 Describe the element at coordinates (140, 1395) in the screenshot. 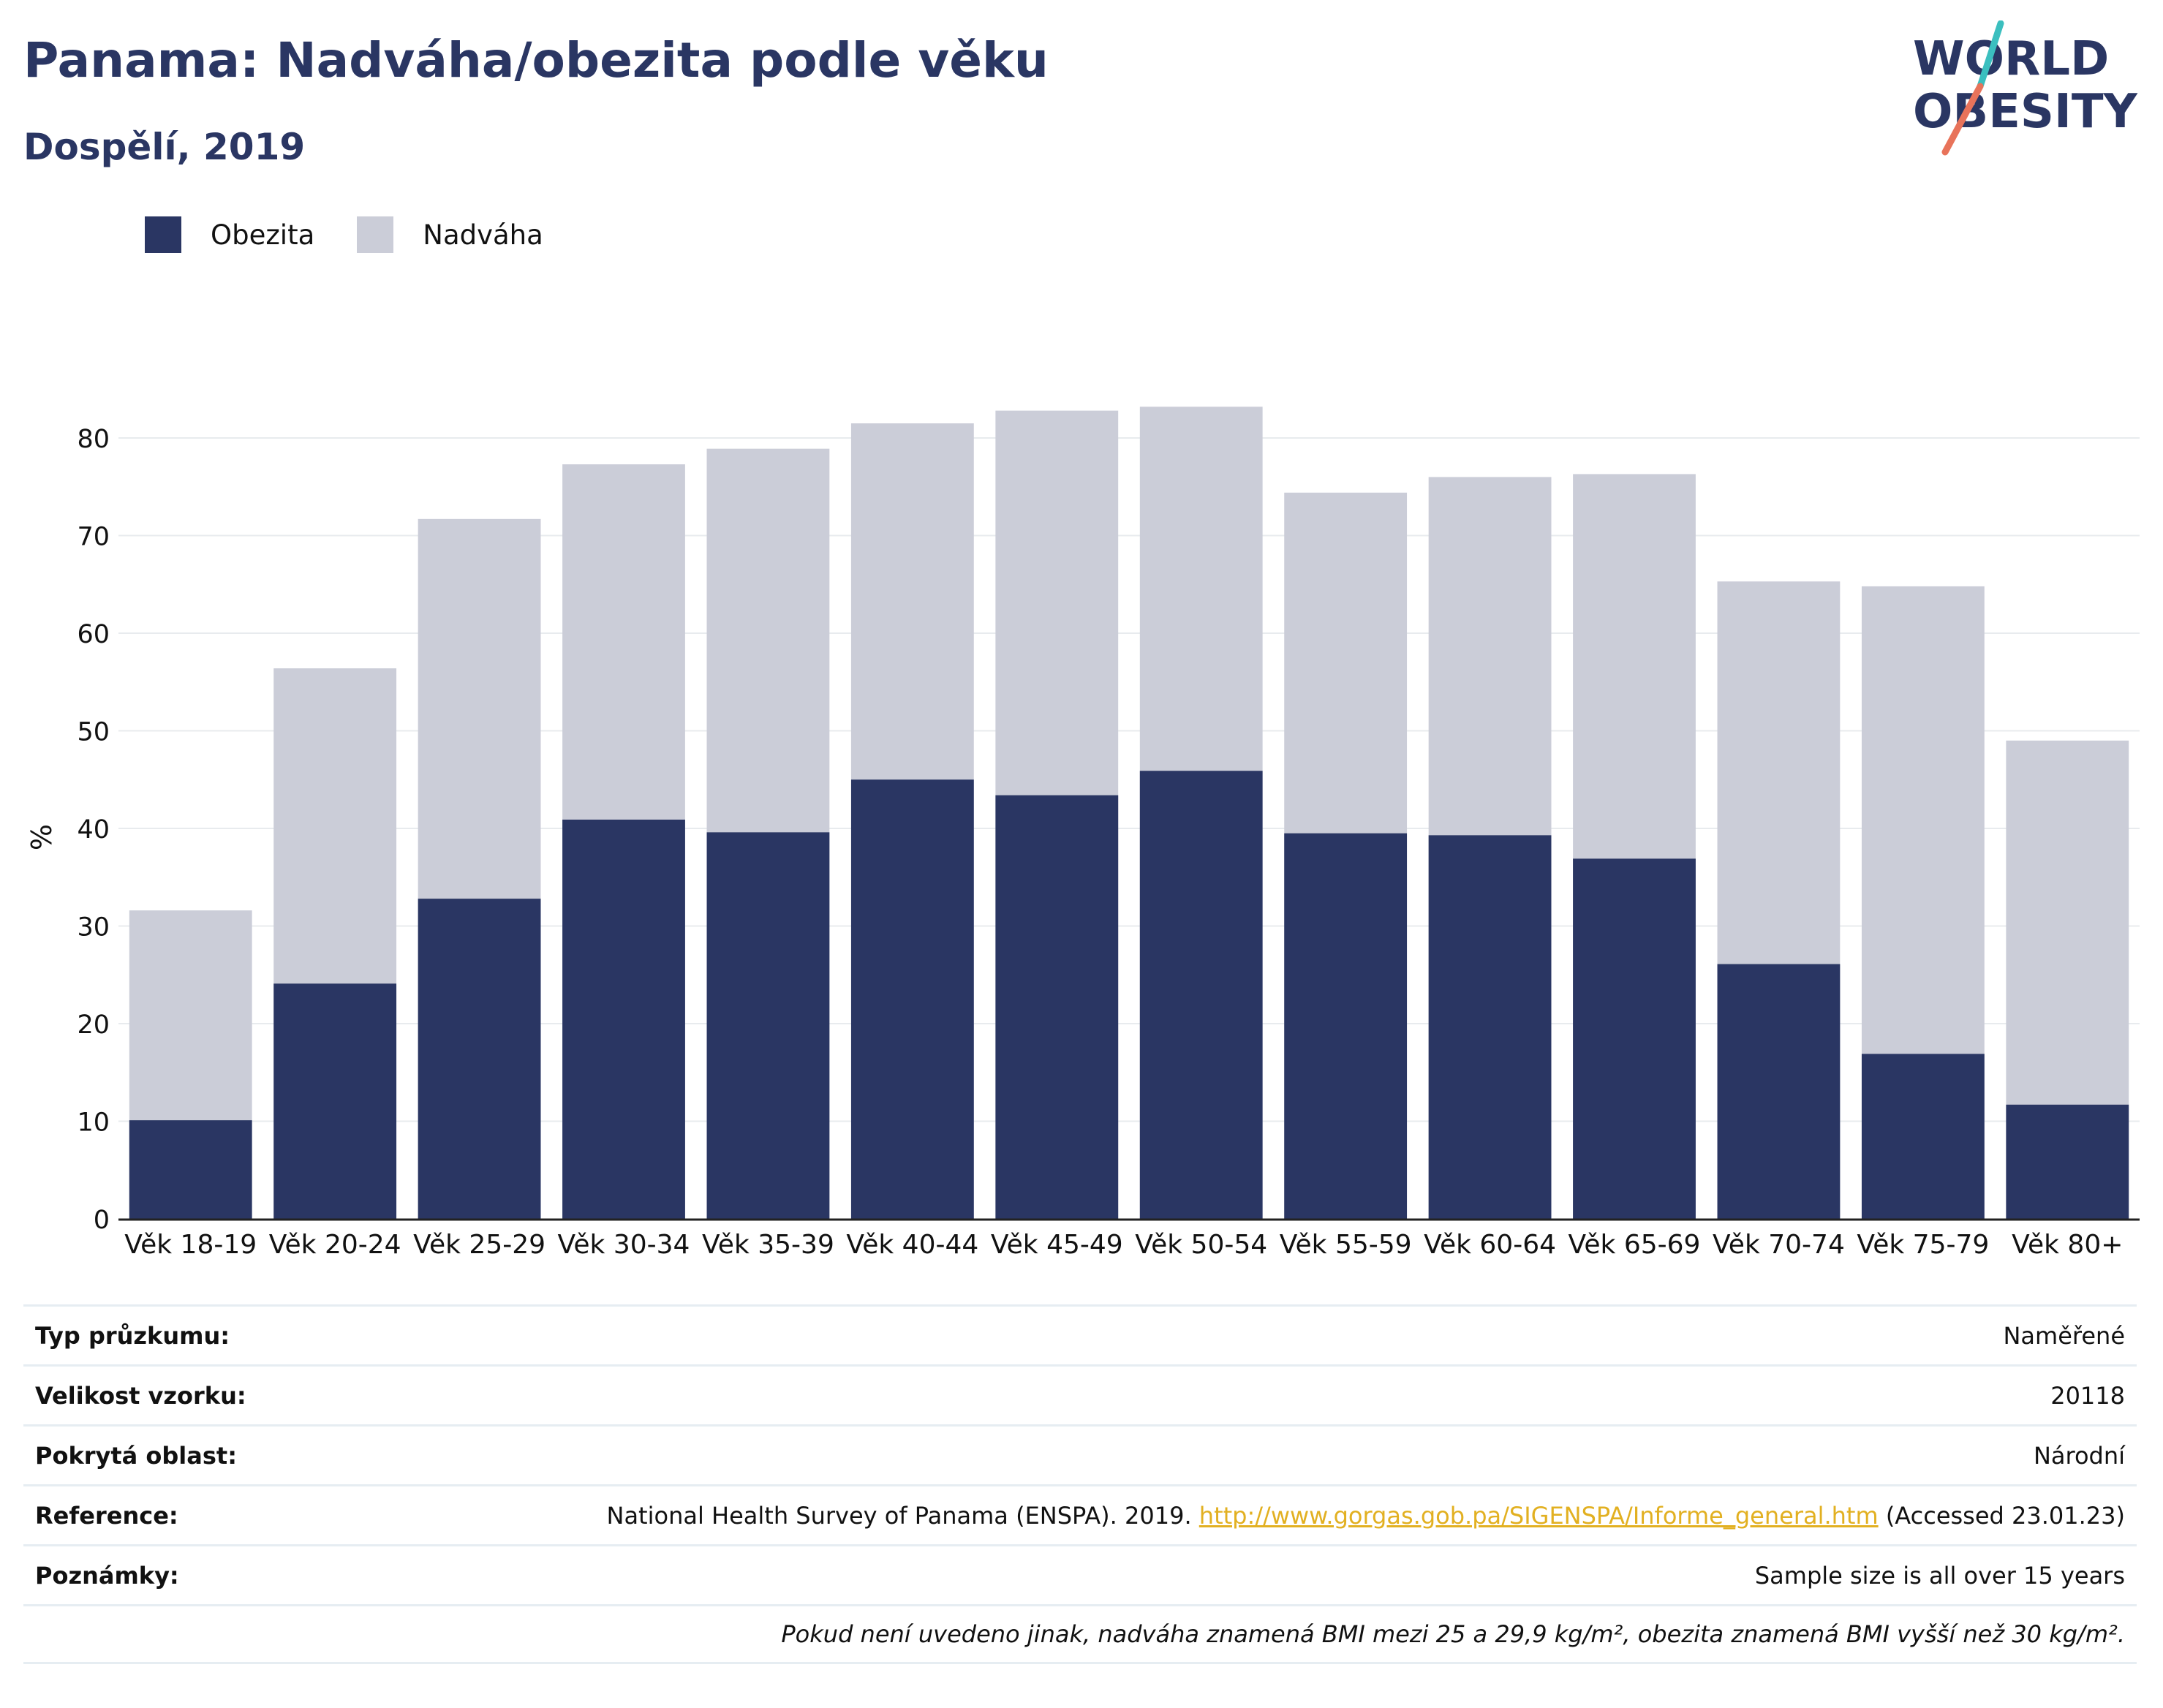

I see `sample-size-label: Velikost vzorku:` at that location.